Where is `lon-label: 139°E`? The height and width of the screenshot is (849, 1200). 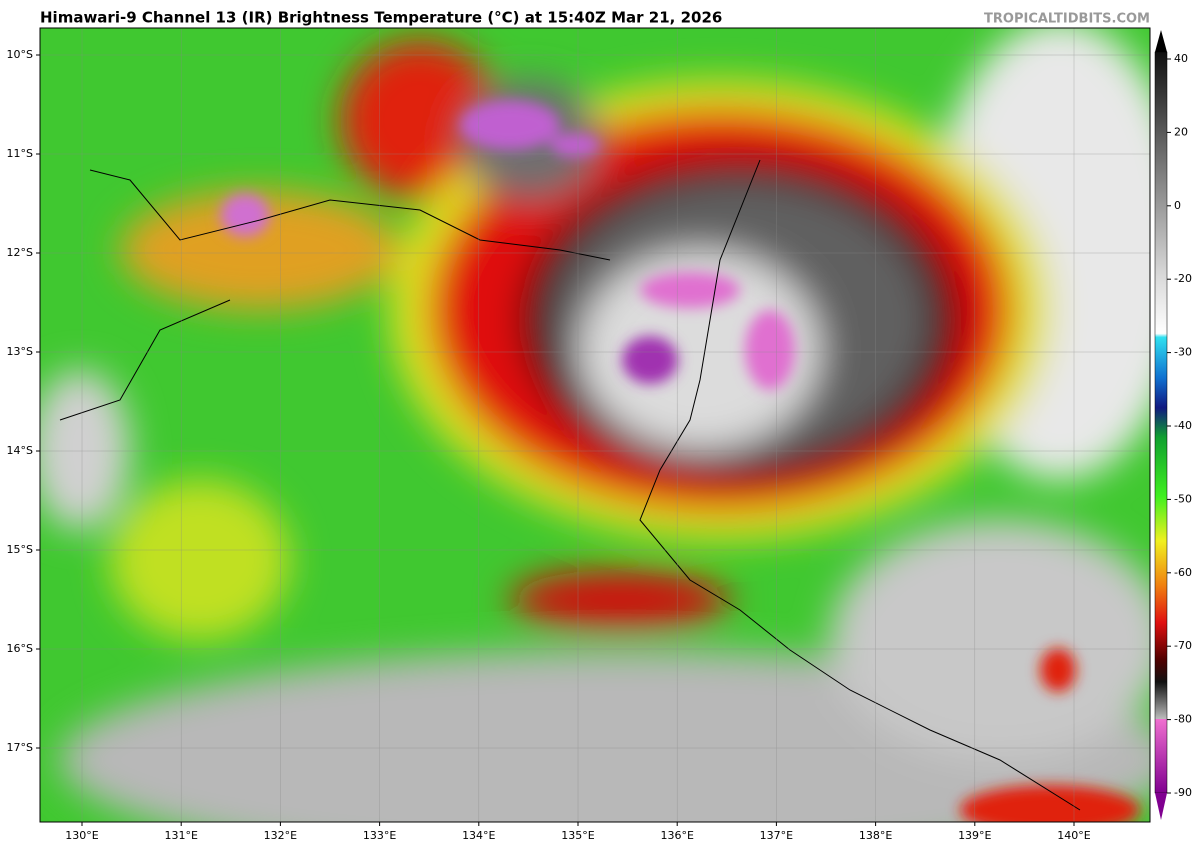
lon-label: 139°E is located at coordinates (974, 835).